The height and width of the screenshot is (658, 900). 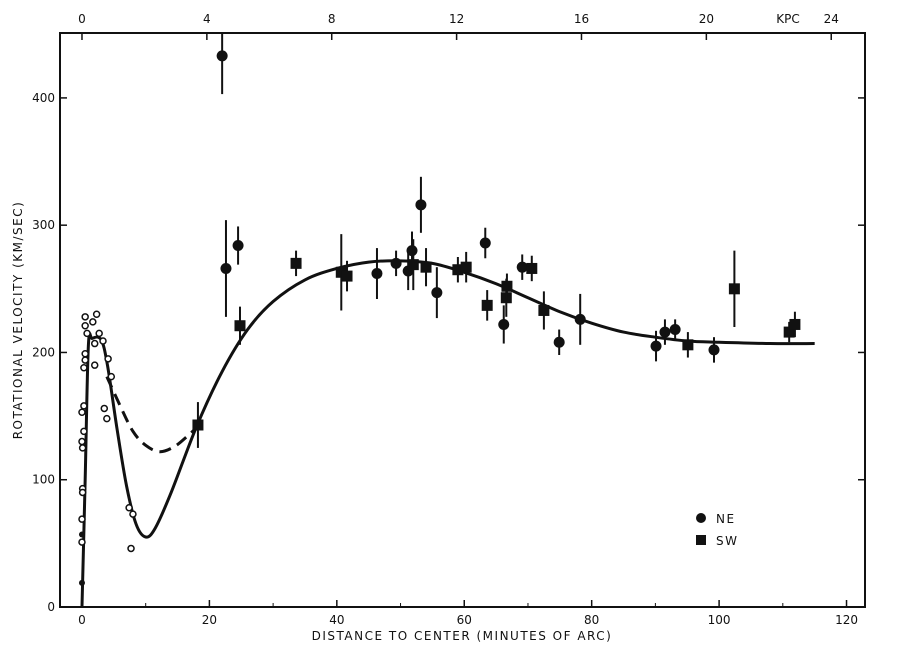 What do you see at coordinates (717, 530) in the screenshot?
I see `legend: NE SW` at bounding box center [717, 530].